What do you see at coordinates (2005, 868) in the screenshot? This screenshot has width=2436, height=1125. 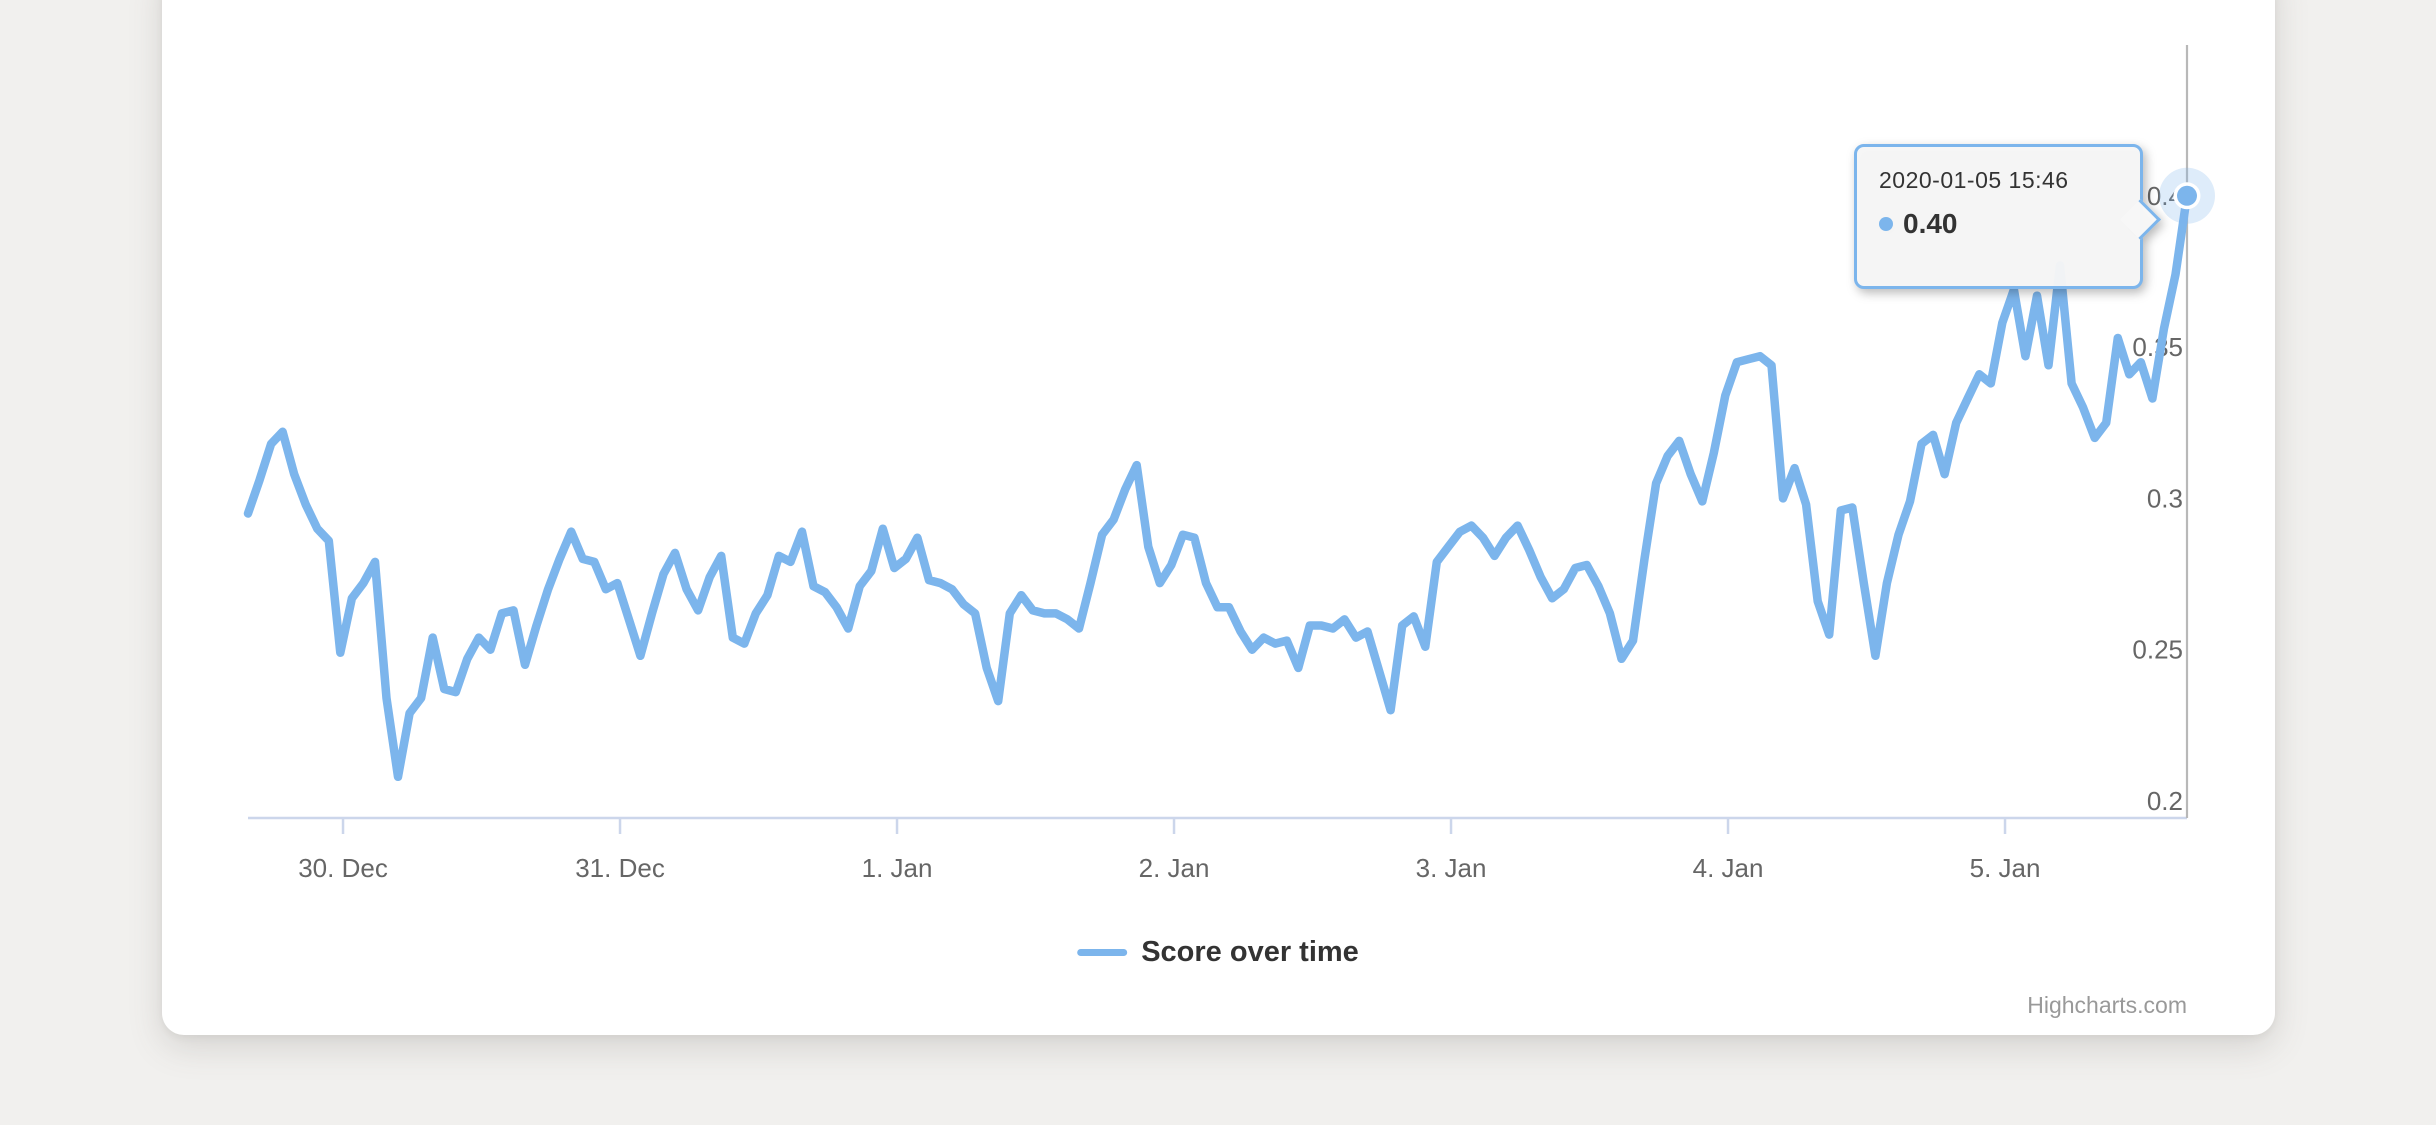 I see `x-tick-label: 5. Jan` at bounding box center [2005, 868].